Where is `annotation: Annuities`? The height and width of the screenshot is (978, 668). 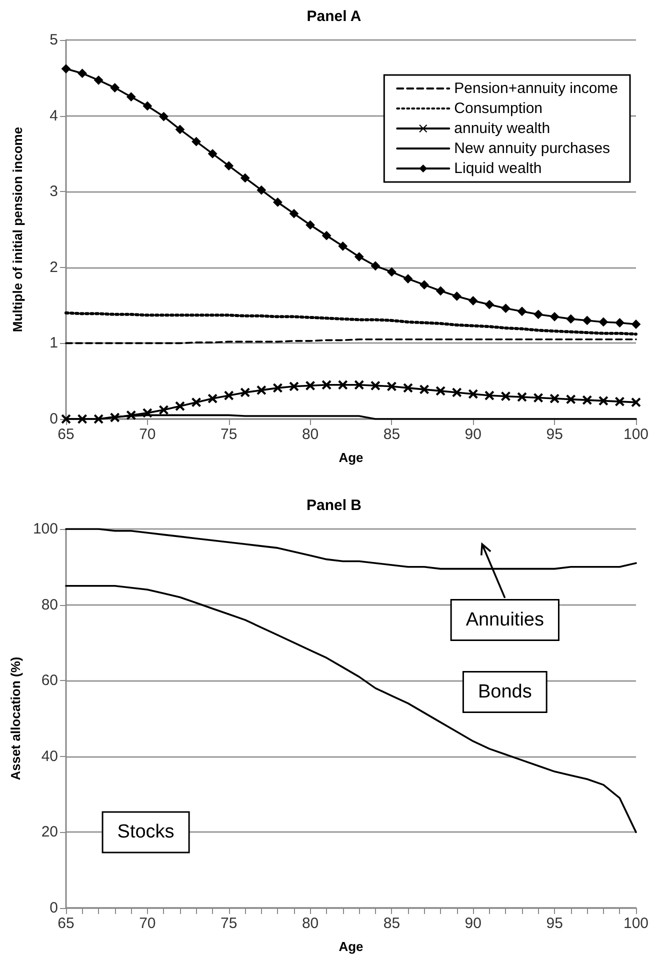 annotation: Annuities is located at coordinates (505, 619).